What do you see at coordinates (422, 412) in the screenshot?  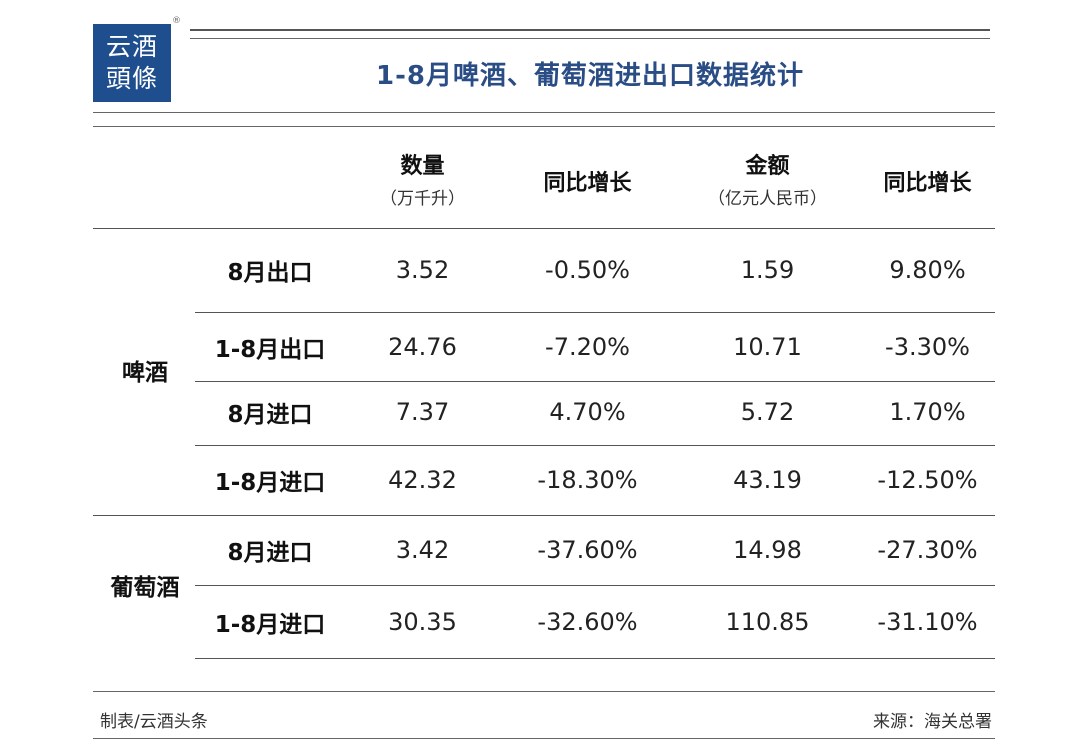 I see `cell-quantity: 7.37` at bounding box center [422, 412].